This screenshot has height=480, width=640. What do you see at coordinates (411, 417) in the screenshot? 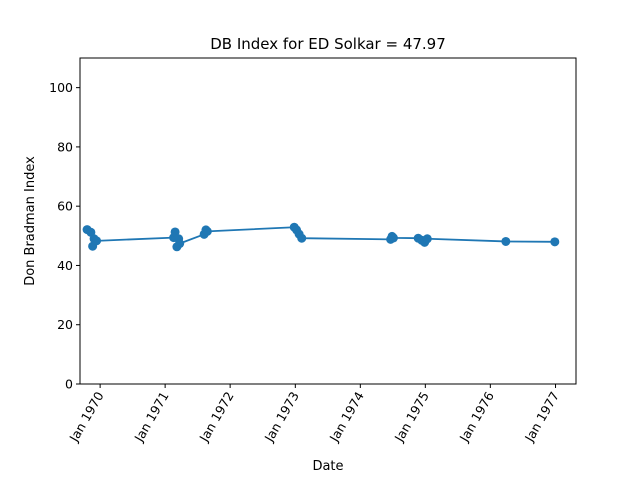
I see `x-tick-label: Jan 1975` at bounding box center [411, 417].